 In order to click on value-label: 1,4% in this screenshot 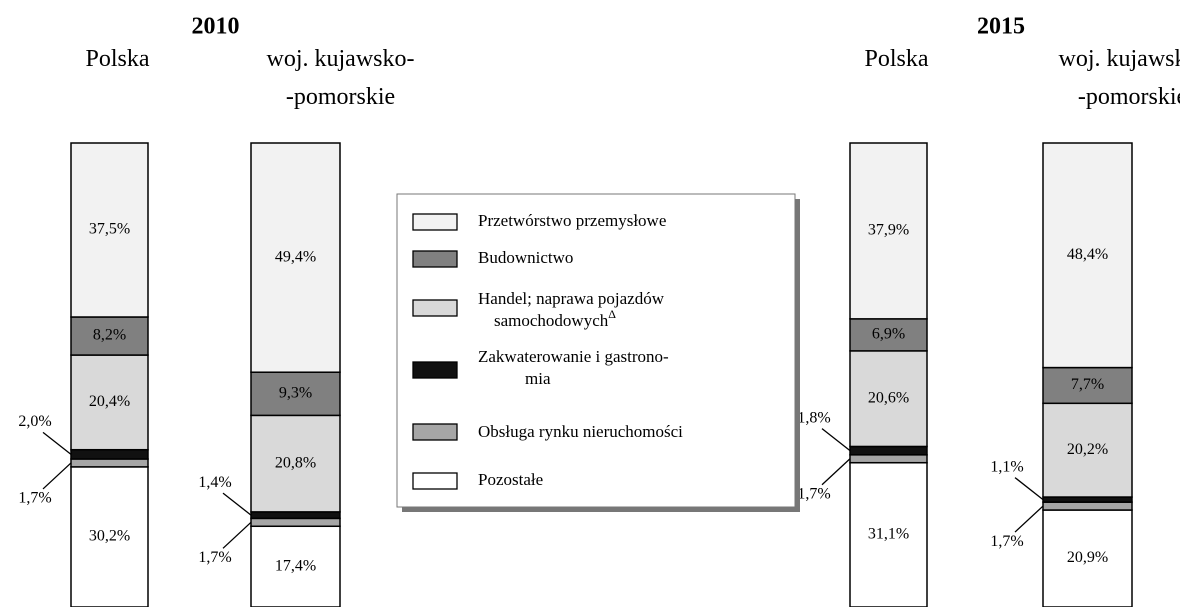, I will do `click(214, 482)`.